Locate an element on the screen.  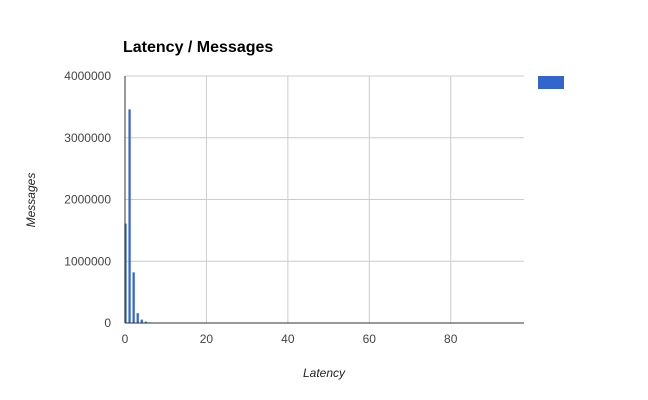
x-axis-title: Latency is located at coordinates (324, 373).